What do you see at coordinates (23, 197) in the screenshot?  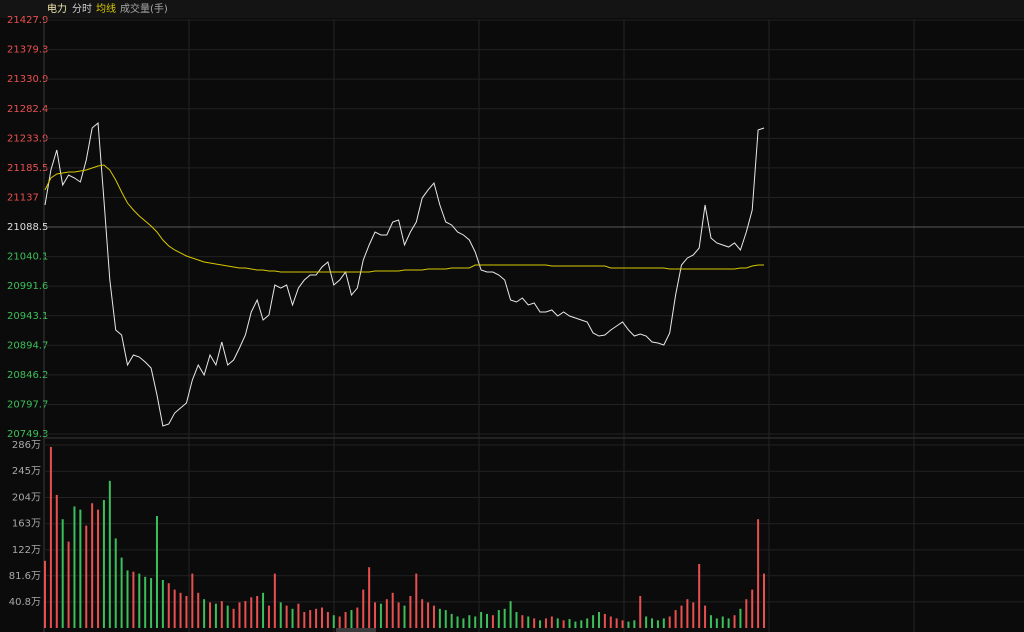 I see `y-tick-label: 21137` at bounding box center [23, 197].